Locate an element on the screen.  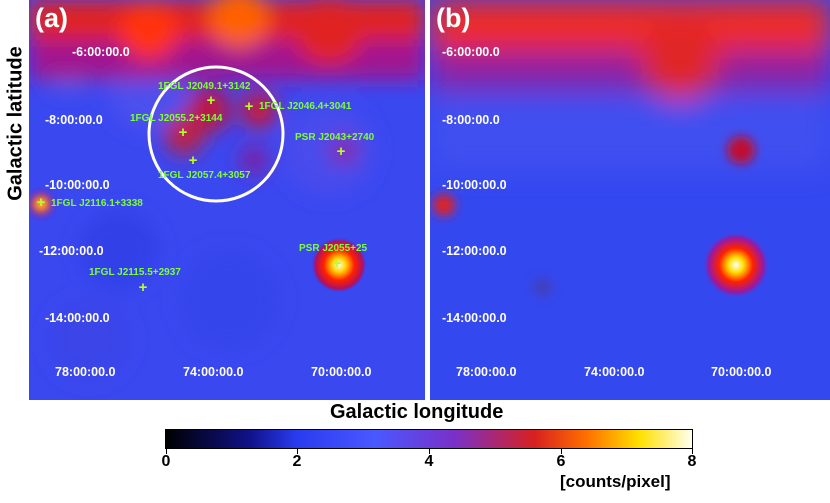
source-label: 1FGL J2116.1+3338 is located at coordinates (97, 203).